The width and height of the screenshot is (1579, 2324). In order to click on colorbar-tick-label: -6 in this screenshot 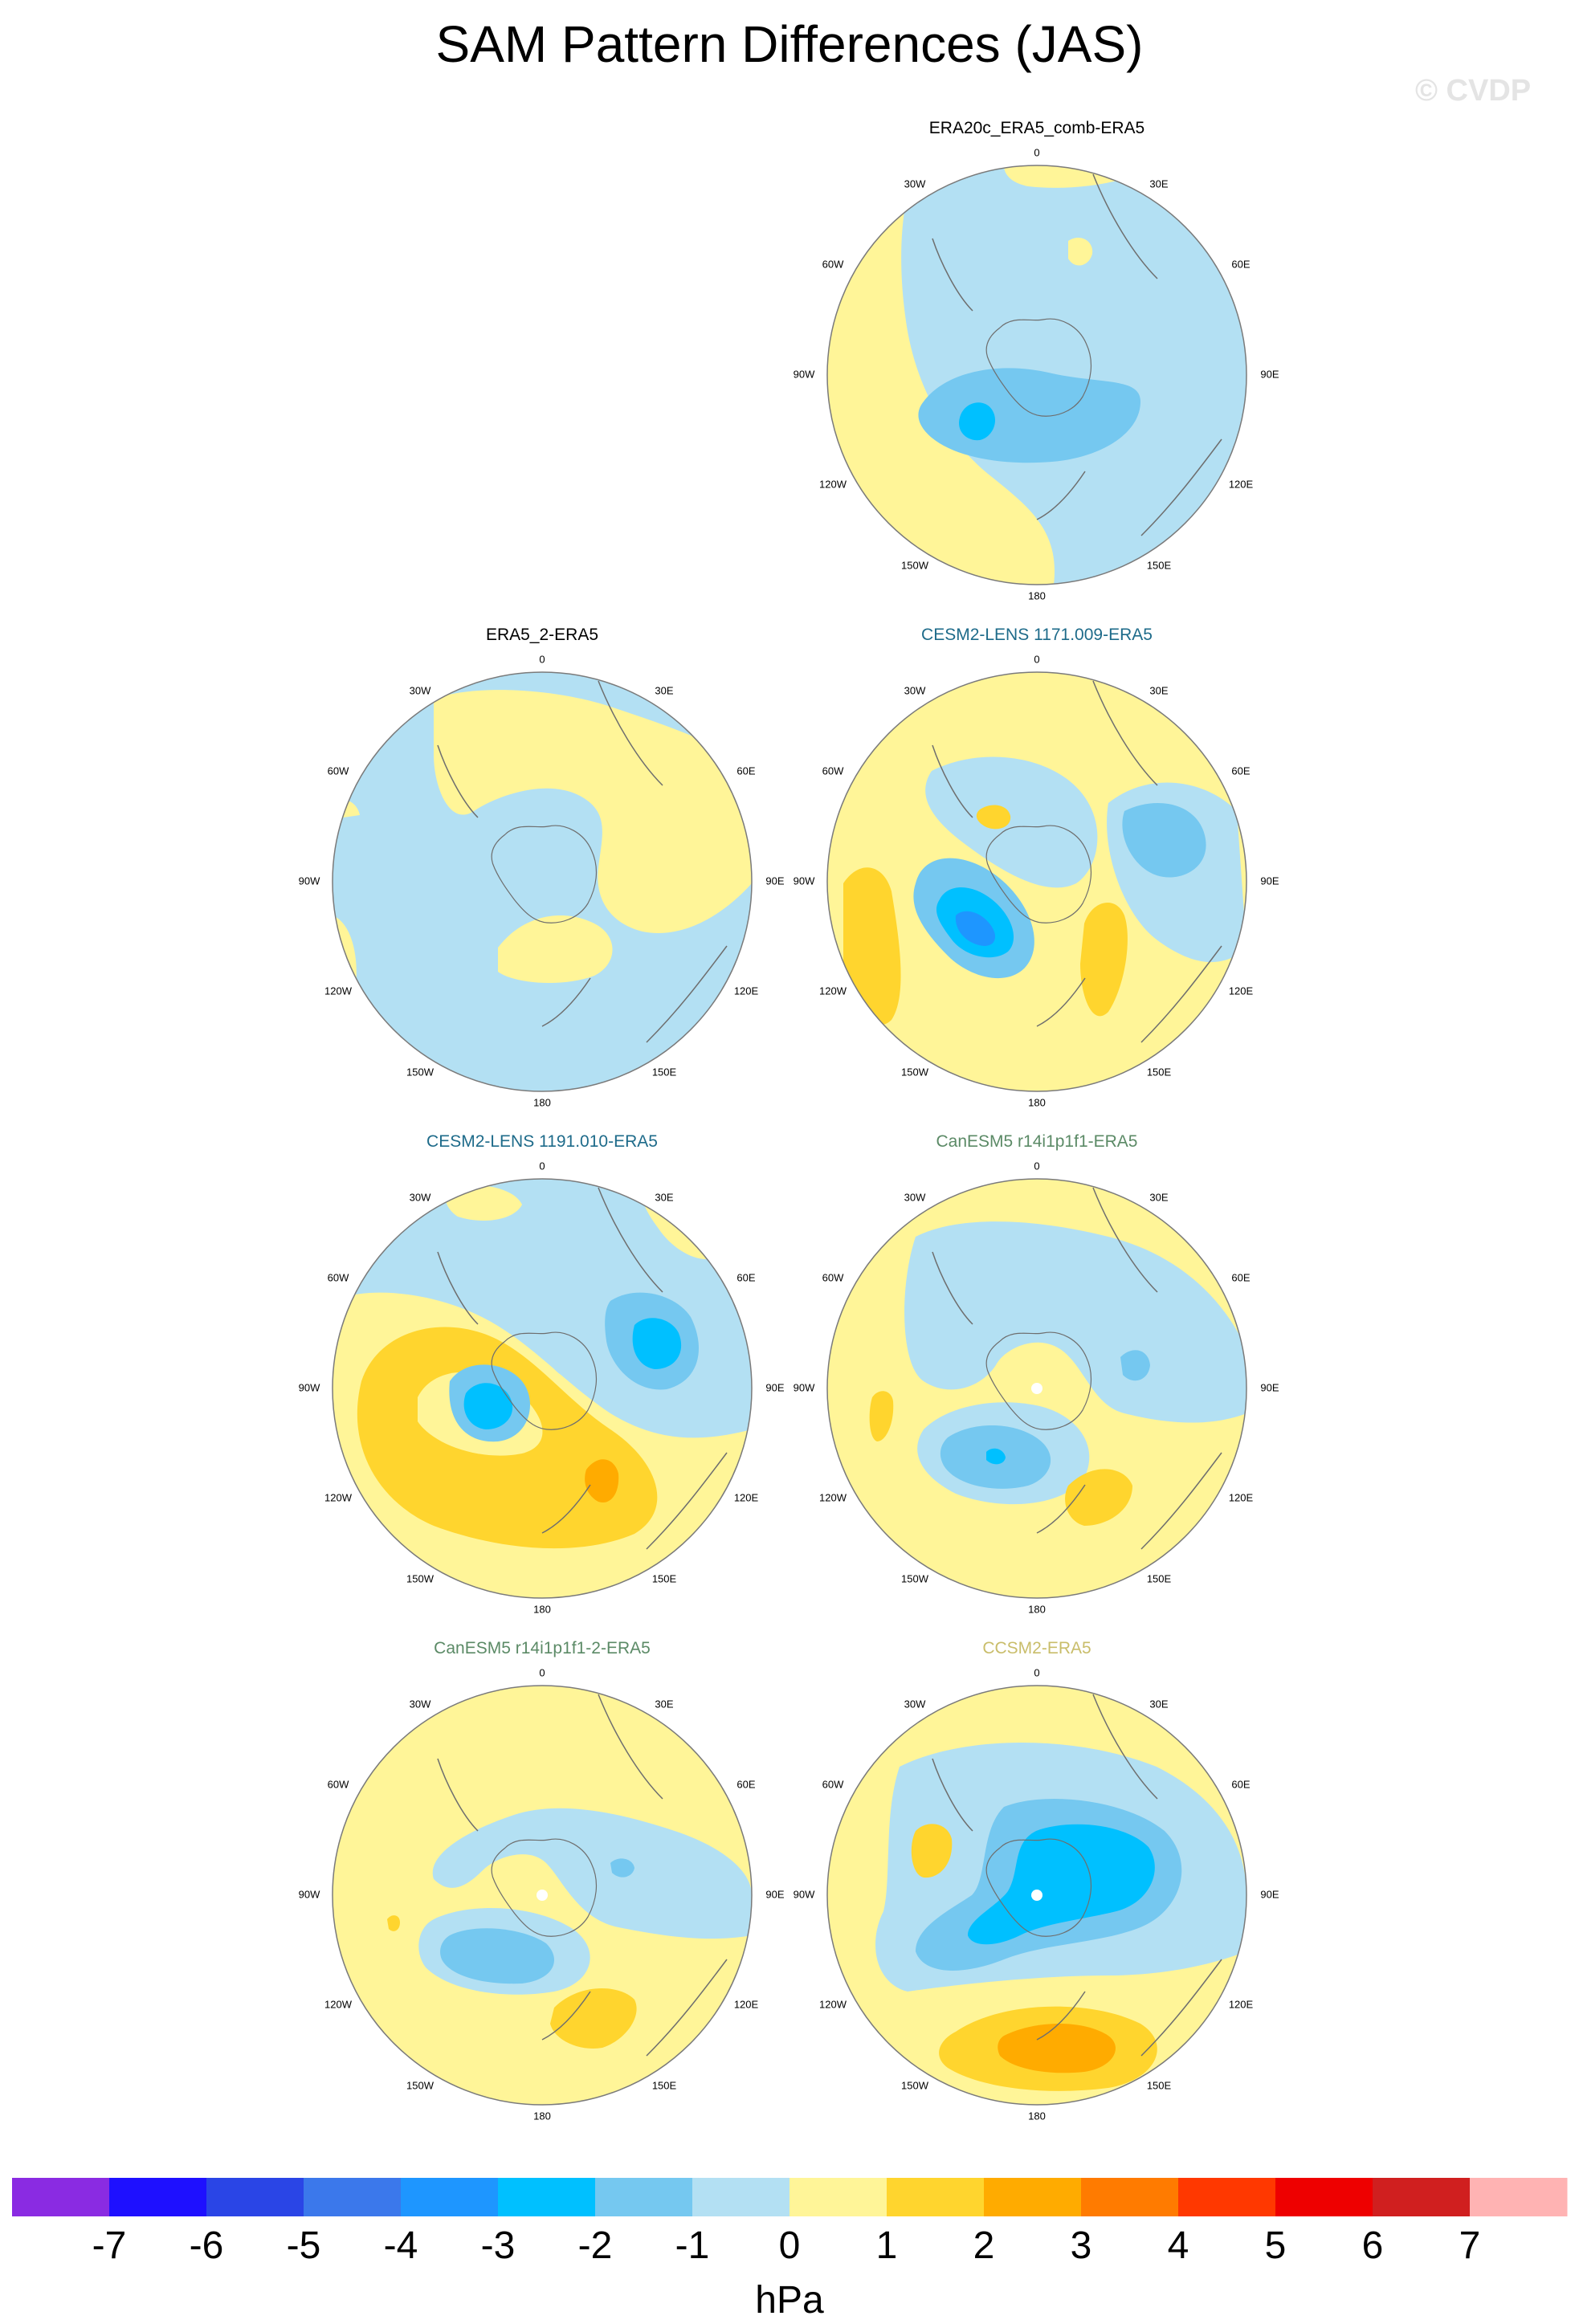, I will do `click(207, 2246)`.